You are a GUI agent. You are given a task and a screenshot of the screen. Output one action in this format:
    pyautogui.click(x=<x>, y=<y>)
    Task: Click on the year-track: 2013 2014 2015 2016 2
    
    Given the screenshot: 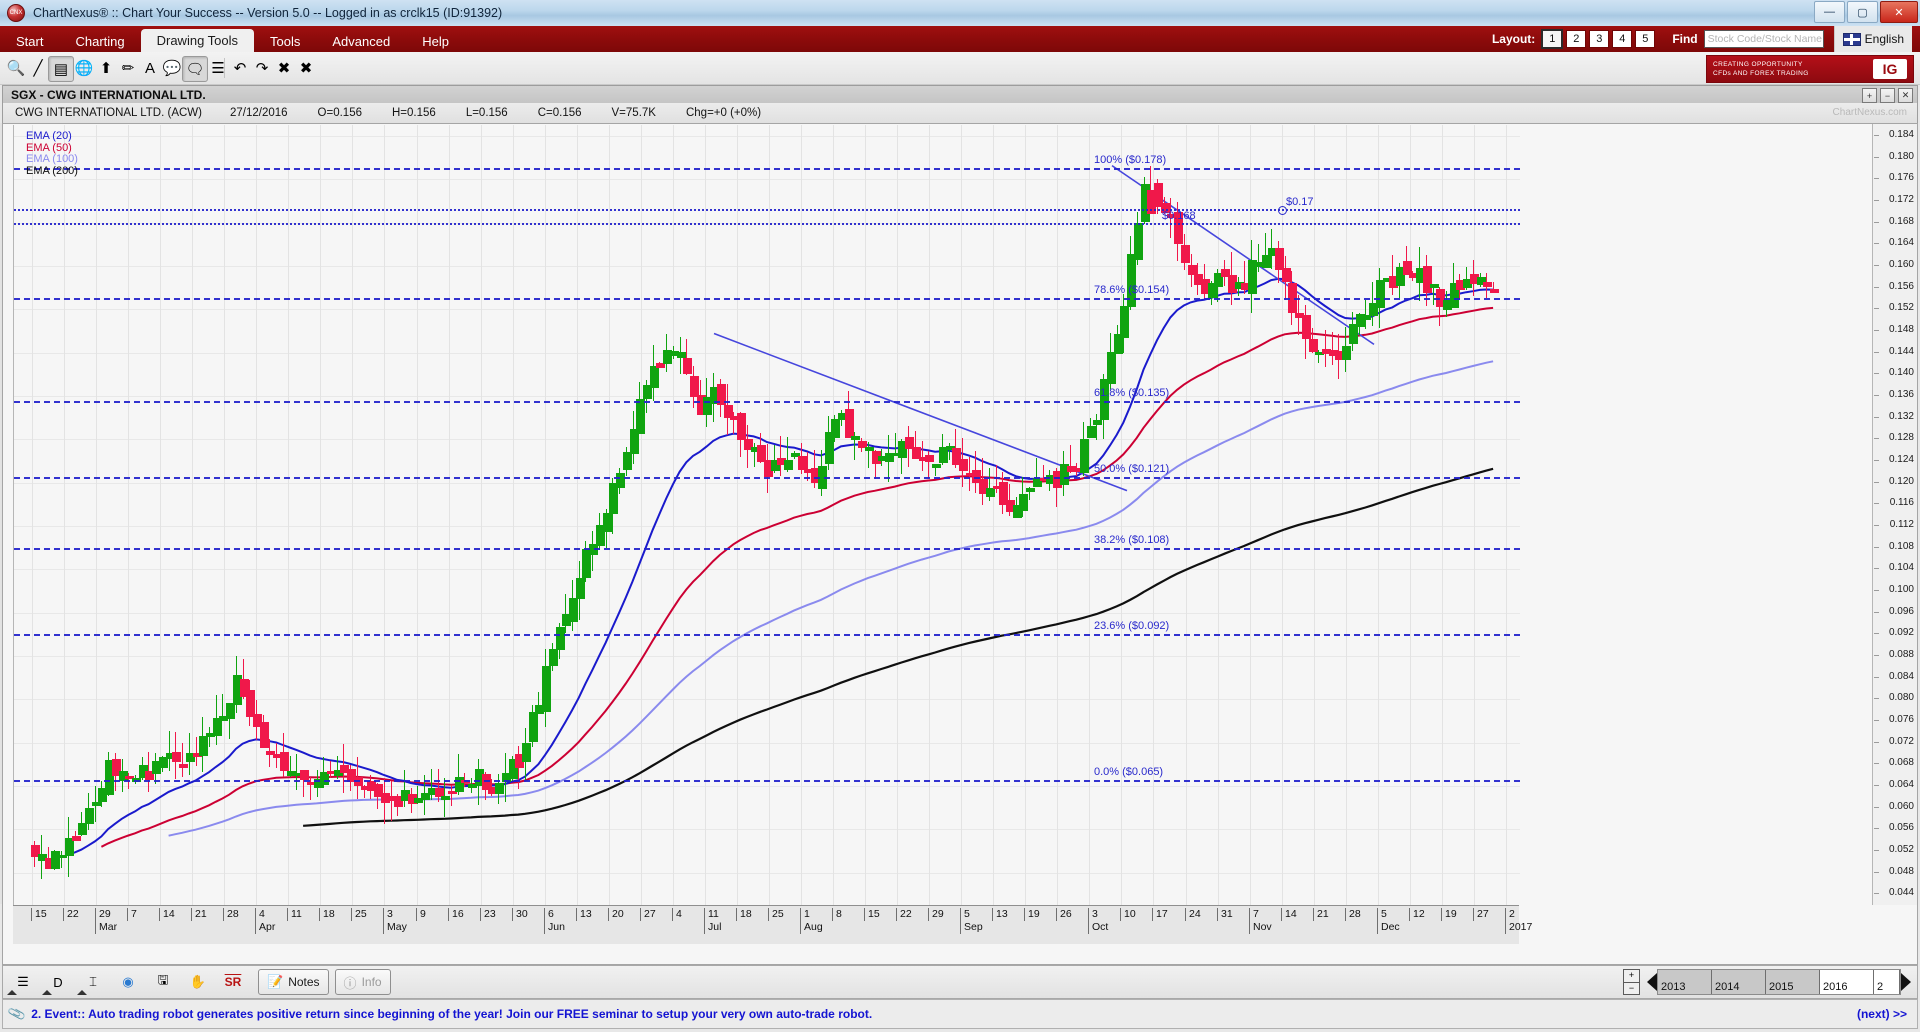 What is the action you would take?
    pyautogui.click(x=1779, y=982)
    